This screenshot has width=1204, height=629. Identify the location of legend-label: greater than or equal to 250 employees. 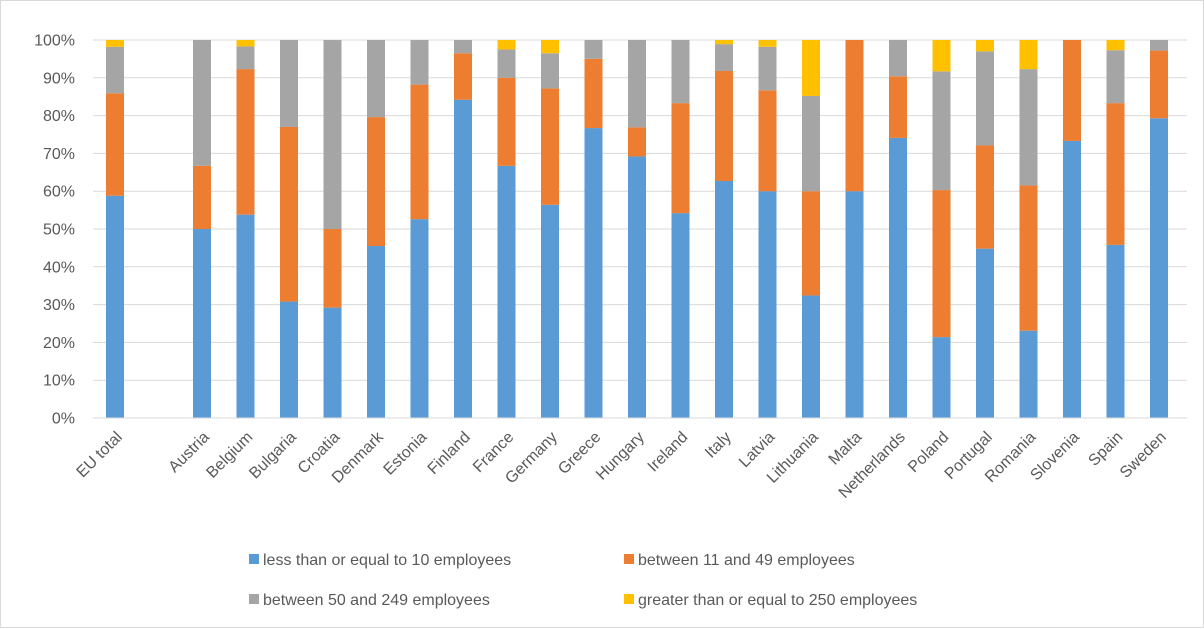
(777, 600).